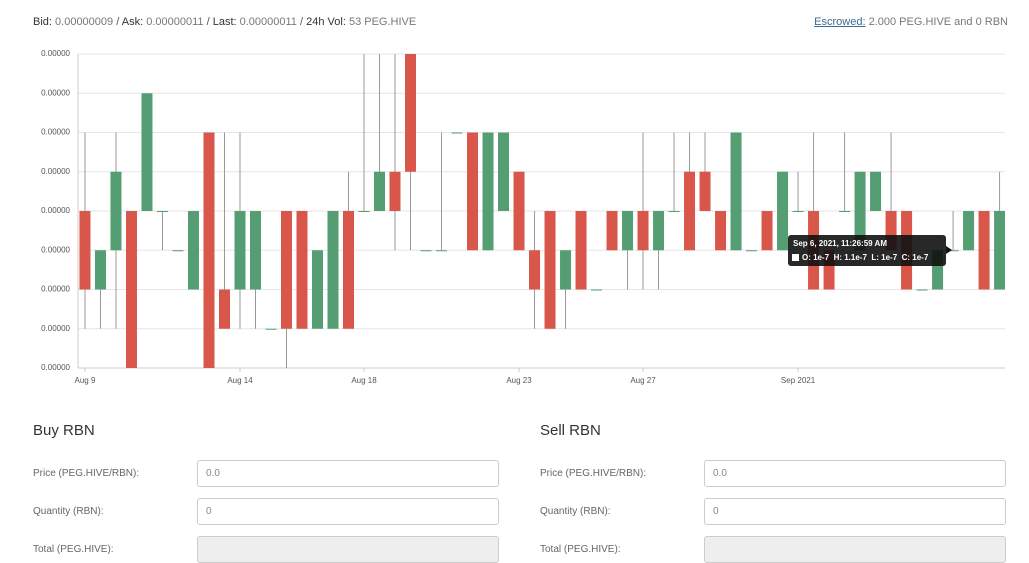 The width and height of the screenshot is (1029, 563). I want to click on stat-label: Ask:, so click(132, 22).